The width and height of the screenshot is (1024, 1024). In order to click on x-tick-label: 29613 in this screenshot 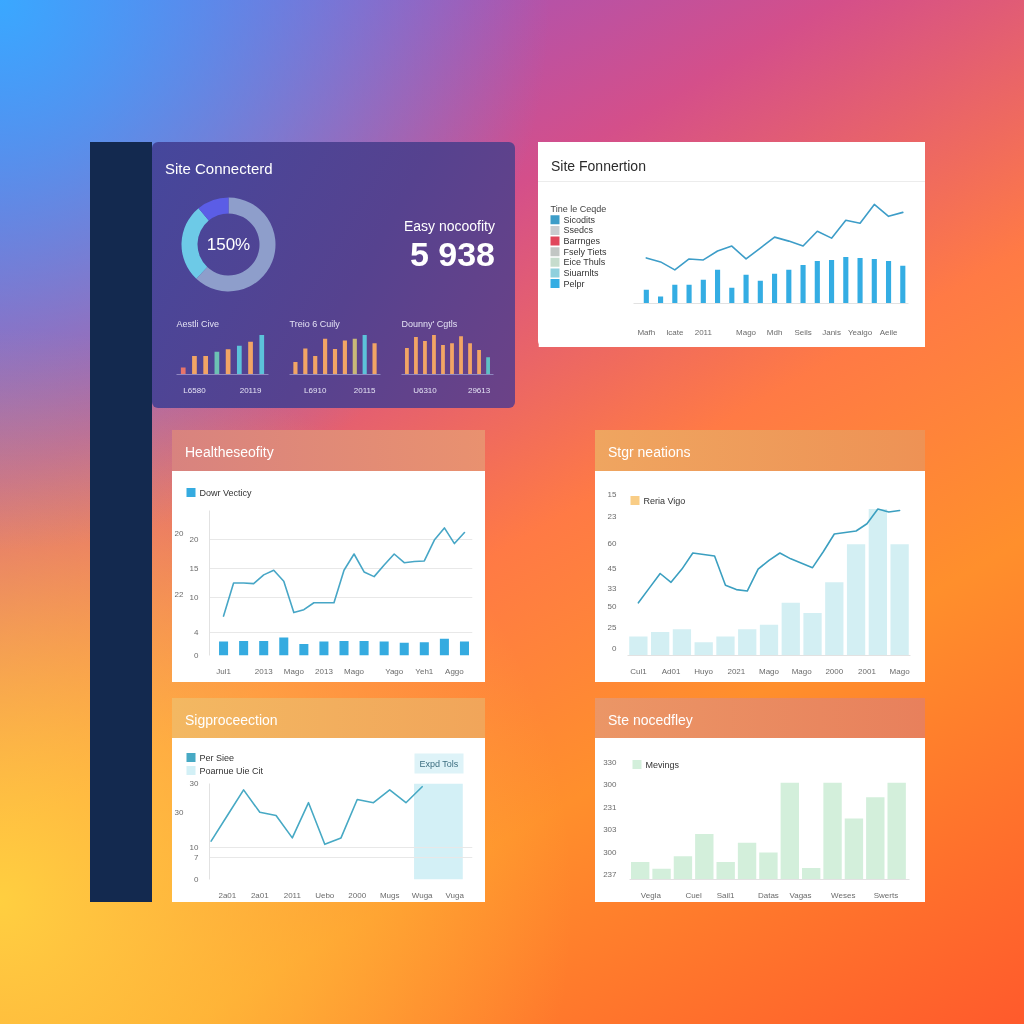, I will do `click(479, 390)`.